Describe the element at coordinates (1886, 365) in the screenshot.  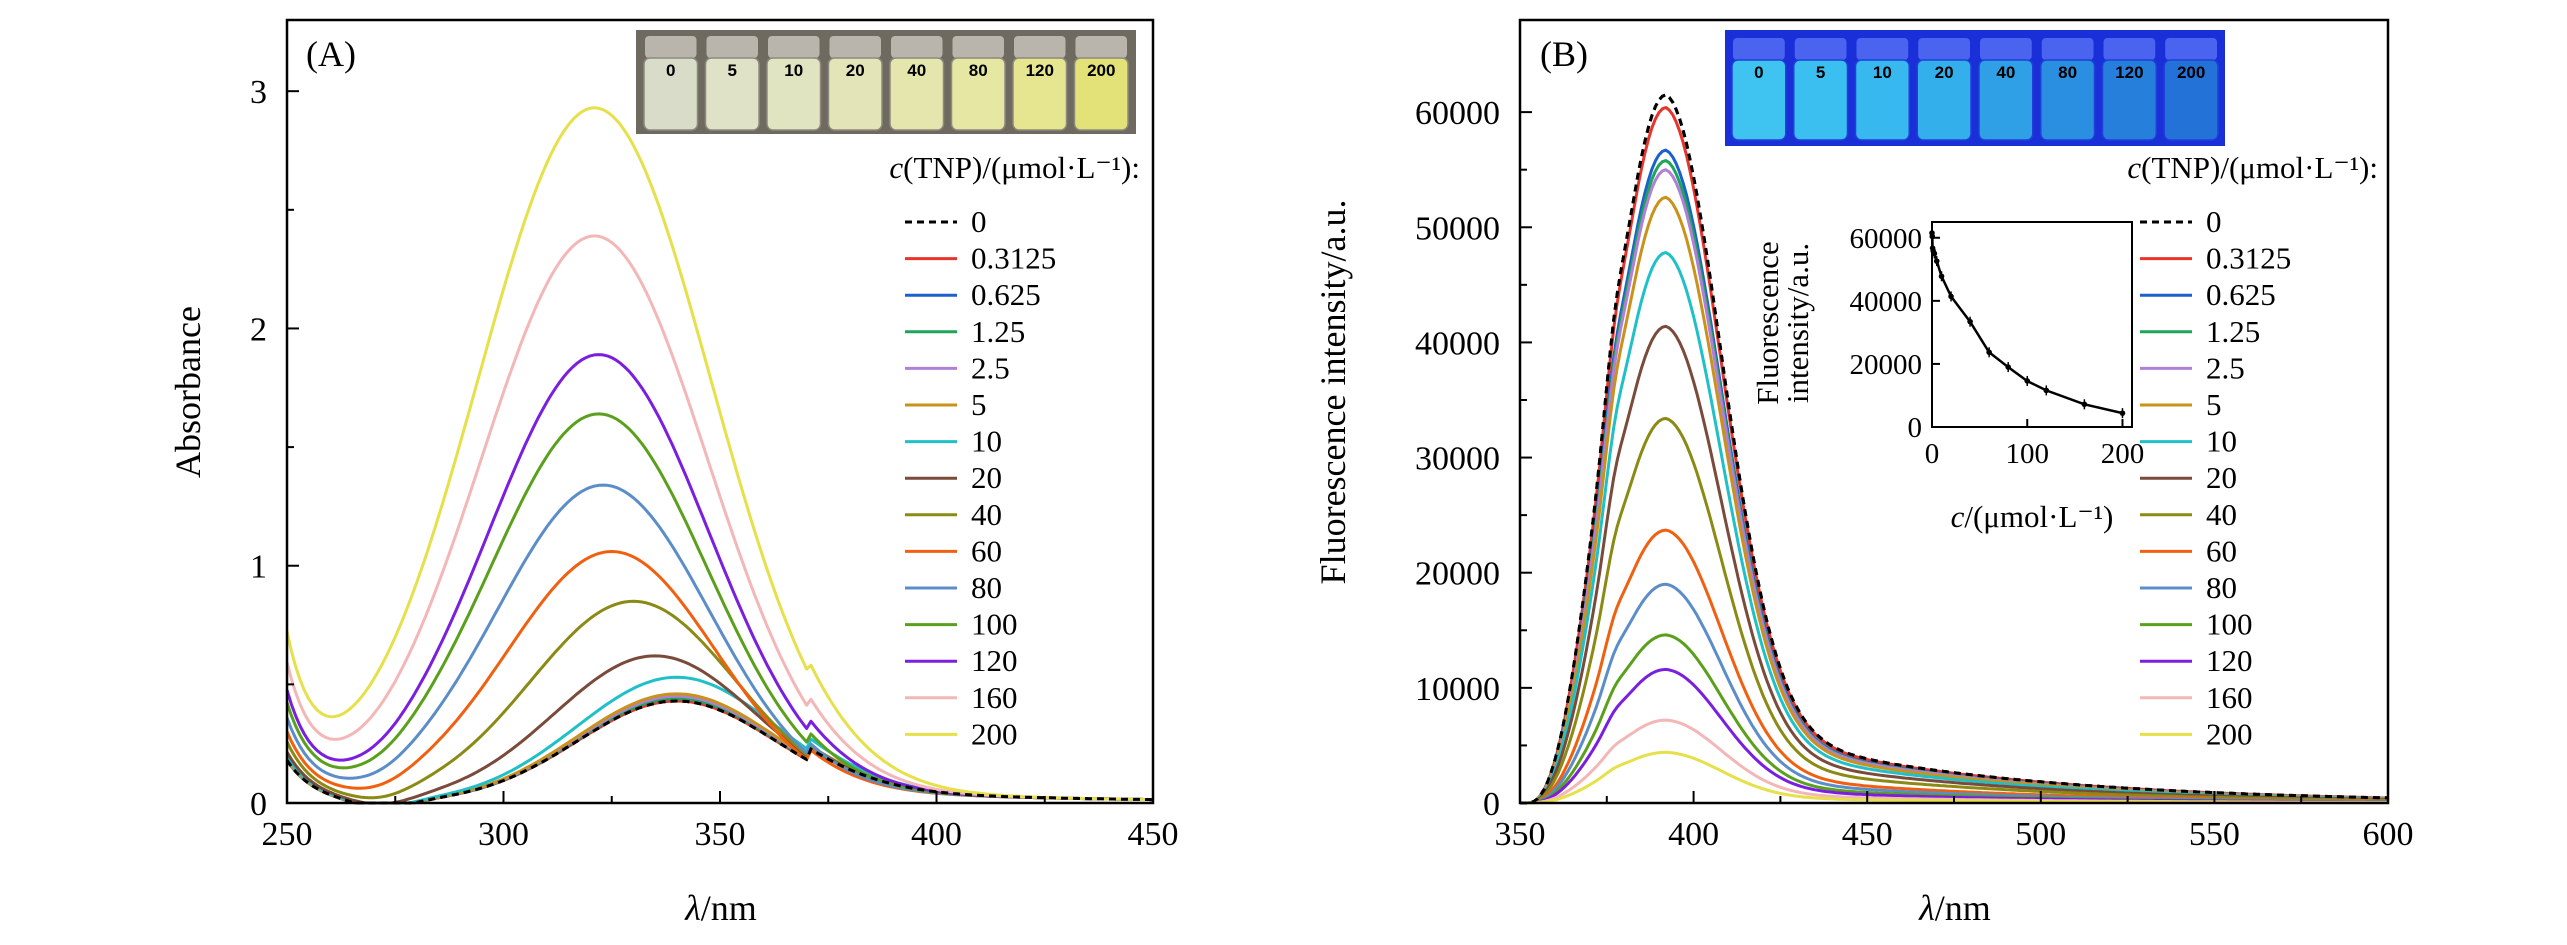
I see `inset-y-tick-label: 20000` at that location.